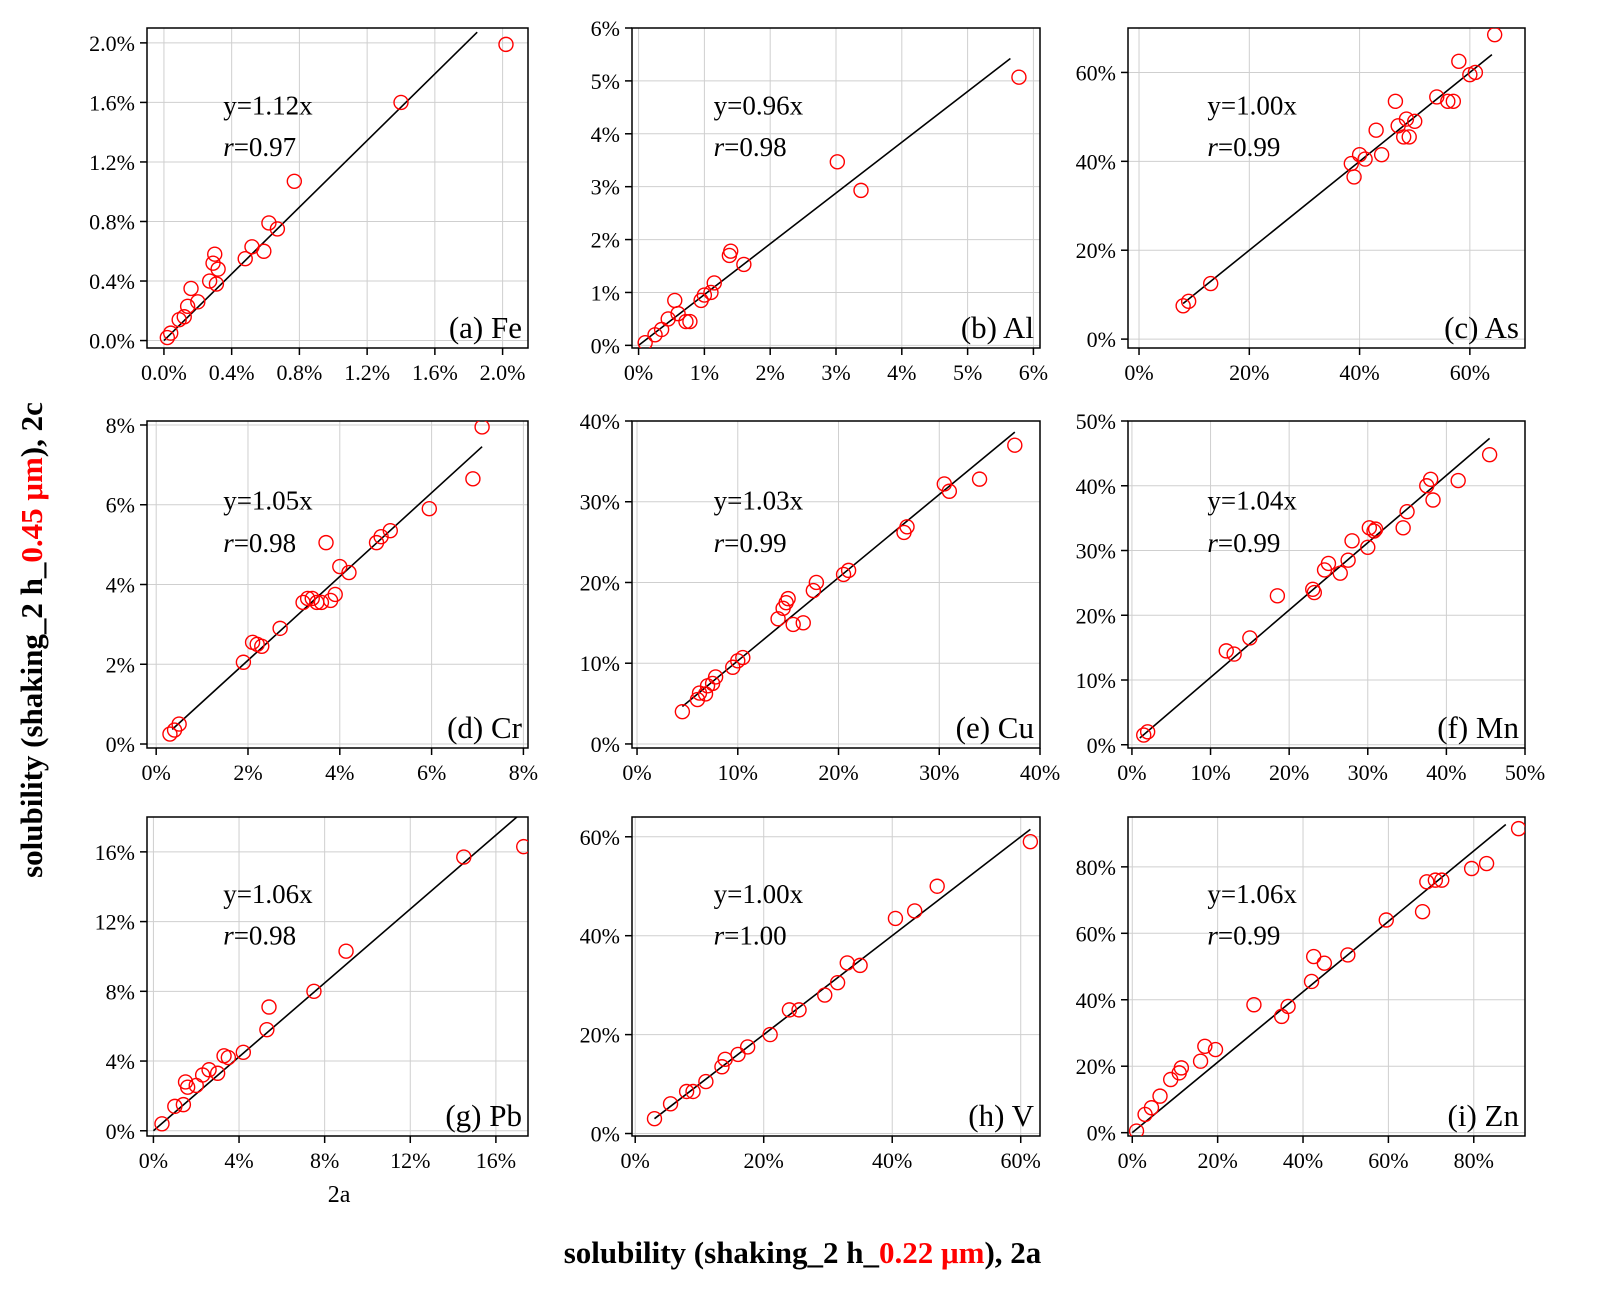 This screenshot has width=1605, height=1289. I want to click on x-tick-label: 1.2%, so click(367, 372).